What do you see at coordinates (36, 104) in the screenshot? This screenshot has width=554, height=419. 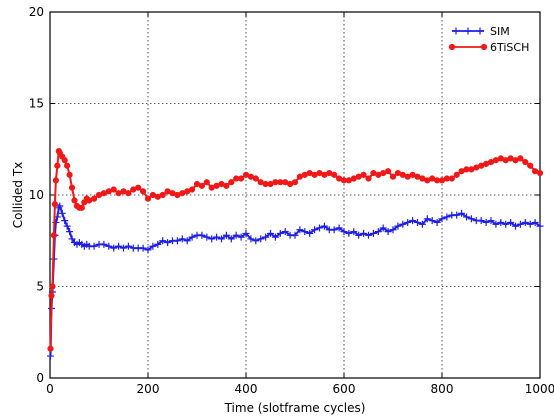 I see `y-tick-label: 15` at bounding box center [36, 104].